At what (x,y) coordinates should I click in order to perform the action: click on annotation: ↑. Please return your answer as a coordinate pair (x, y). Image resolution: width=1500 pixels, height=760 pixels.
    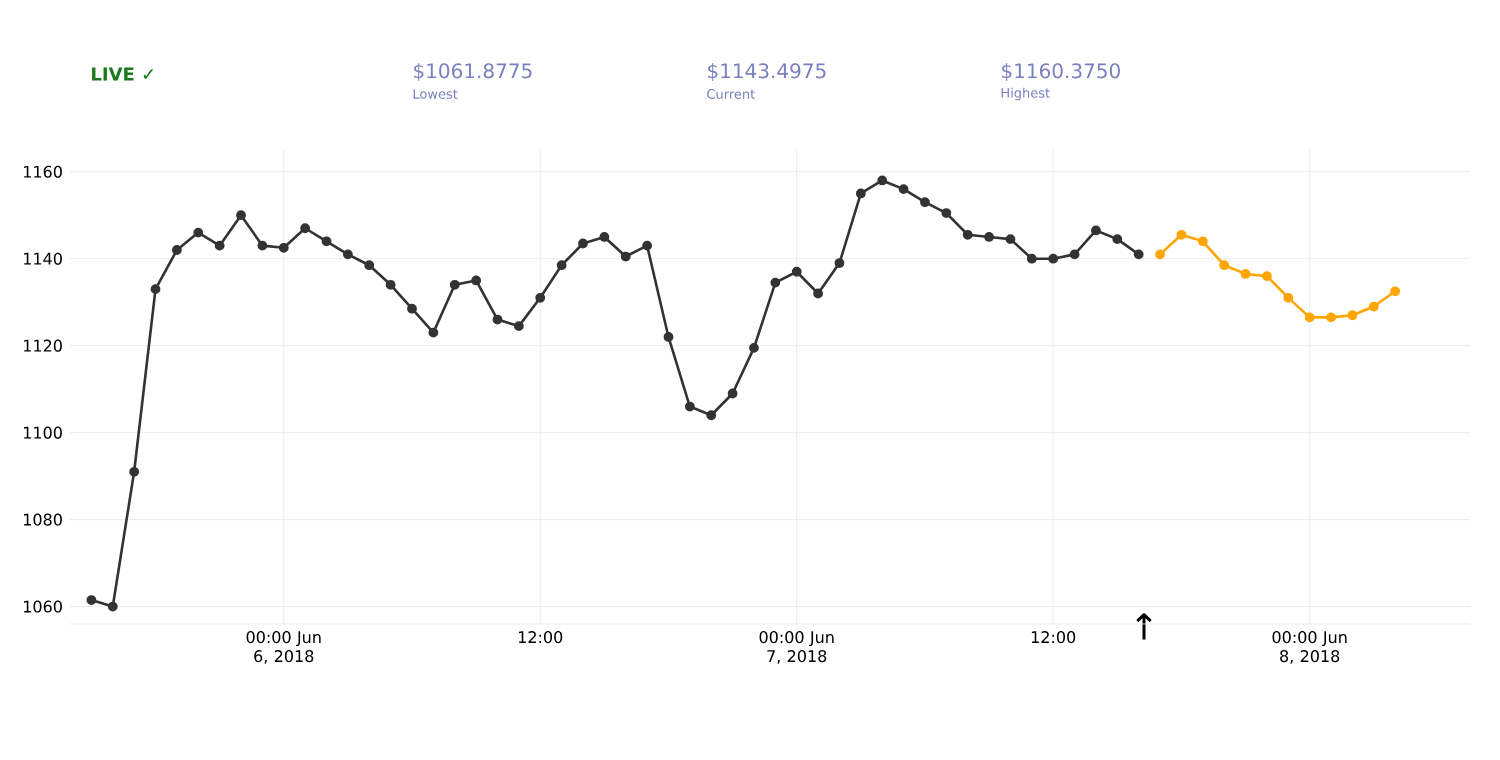
    Looking at the image, I should click on (1144, 626).